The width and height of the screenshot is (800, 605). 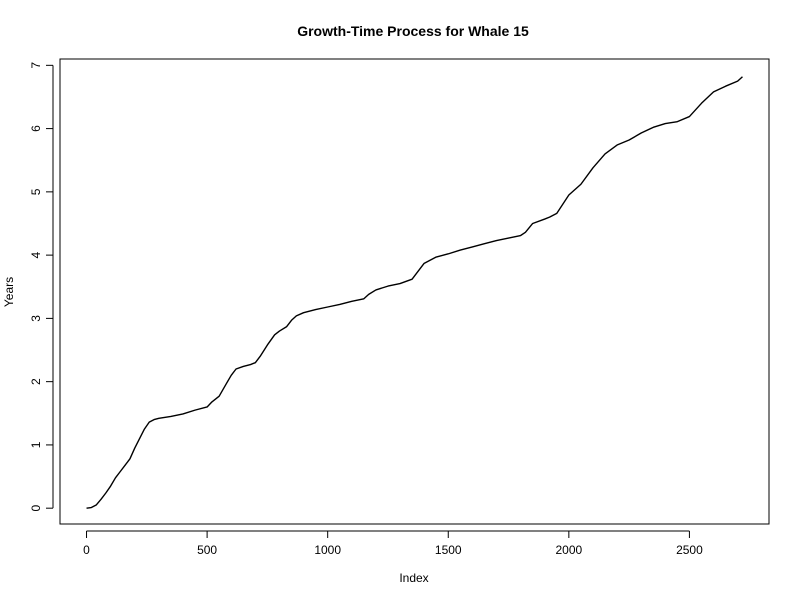 I want to click on y-axis: 0 1 2 3 4 5 6 7, so click(x=41, y=287).